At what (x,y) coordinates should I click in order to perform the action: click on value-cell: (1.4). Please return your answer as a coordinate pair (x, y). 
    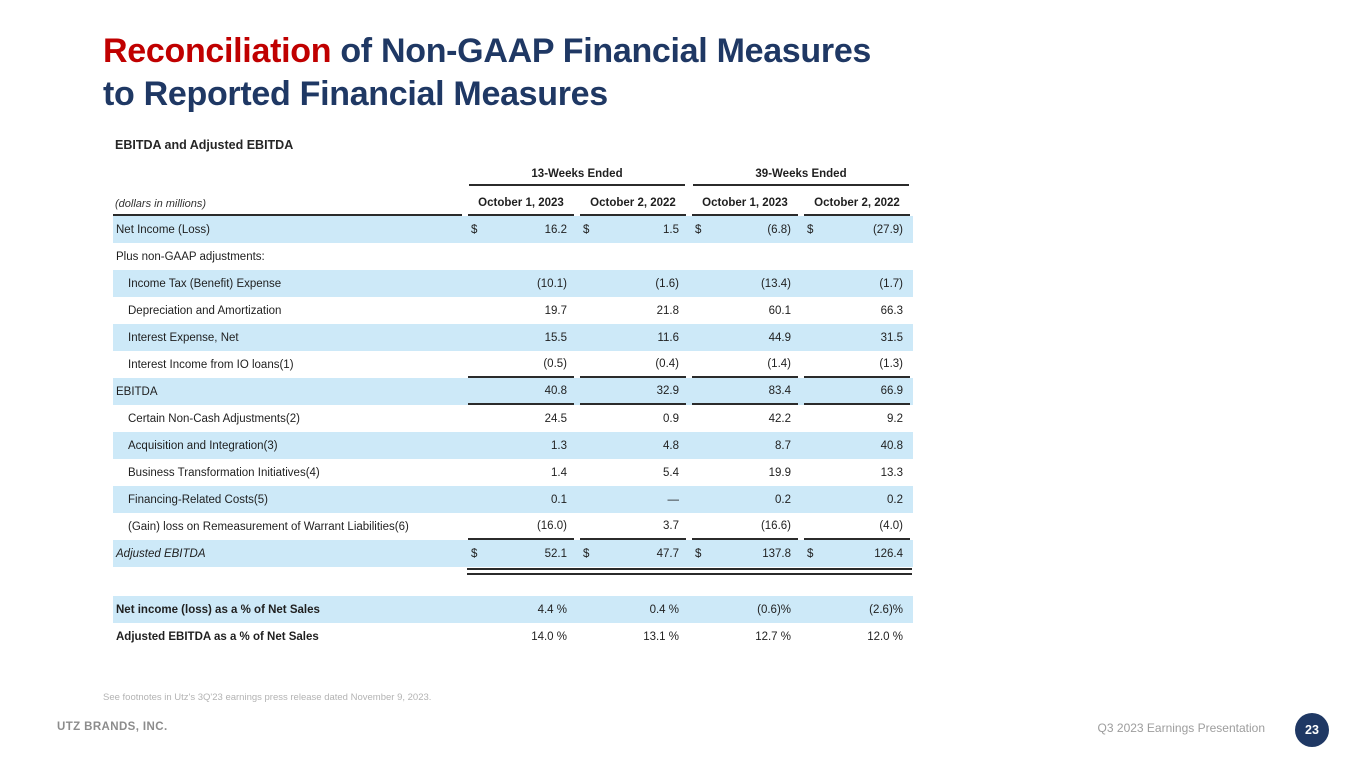
    Looking at the image, I should click on (745, 364).